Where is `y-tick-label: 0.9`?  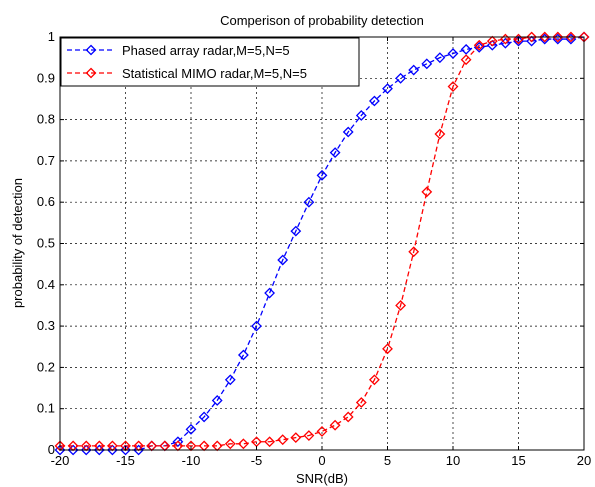
y-tick-label: 0.9 is located at coordinates (46, 77).